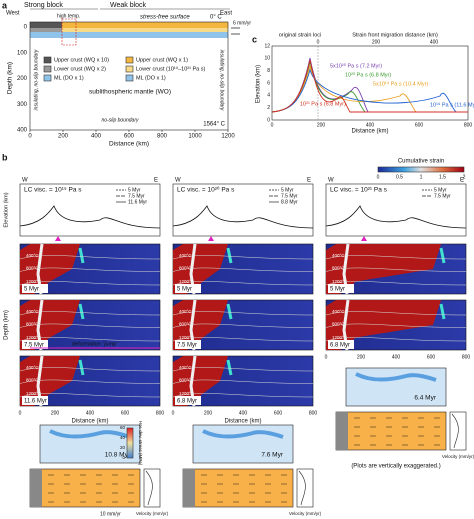 Image resolution: width=474 pixels, height=519 pixels. Describe the element at coordinates (368, 74) in the screenshot. I see `annotation: 10²⁰ Pa s (6.8 Myr)` at that location.